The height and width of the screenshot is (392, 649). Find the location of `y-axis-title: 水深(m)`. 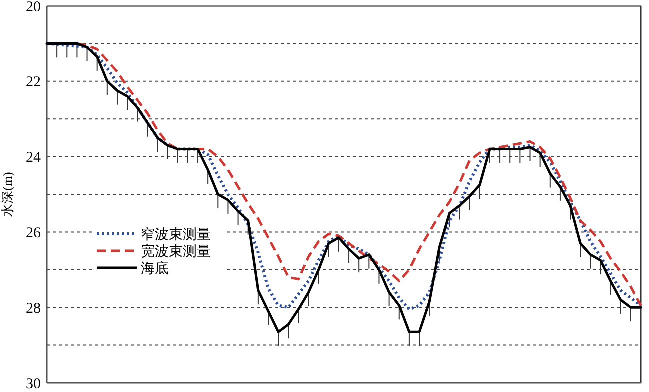

y-axis-title: 水深(m) is located at coordinates (7, 194).